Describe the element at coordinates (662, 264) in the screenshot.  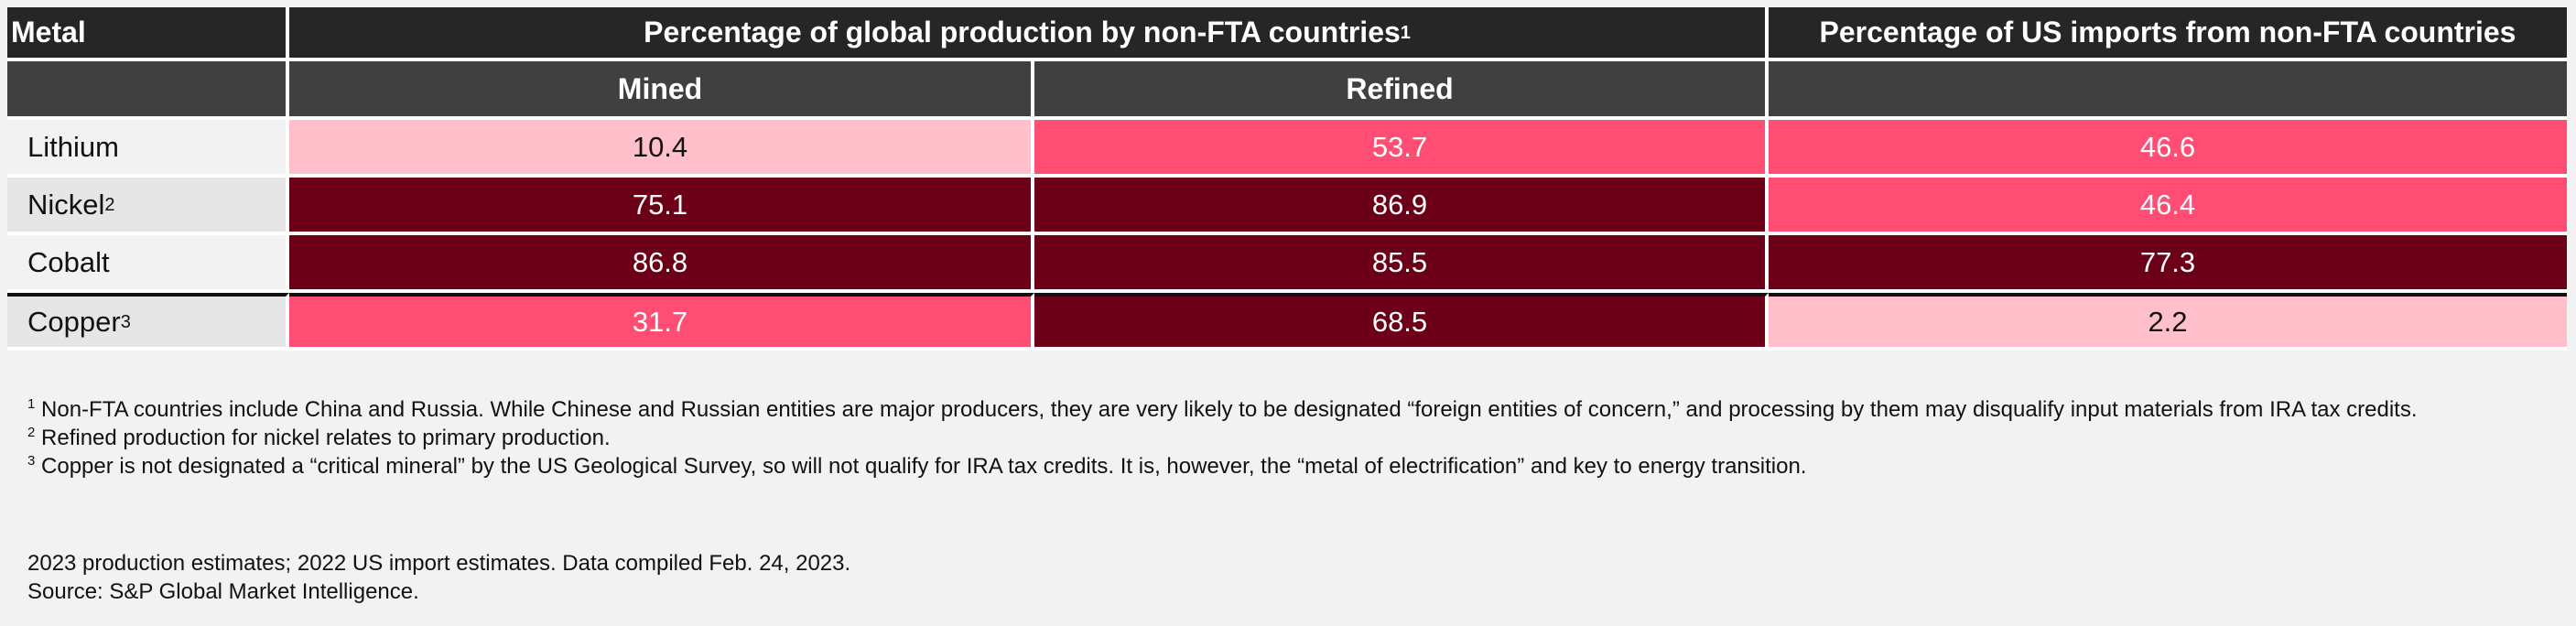
I see `mined-value-cell: 86.8` at that location.